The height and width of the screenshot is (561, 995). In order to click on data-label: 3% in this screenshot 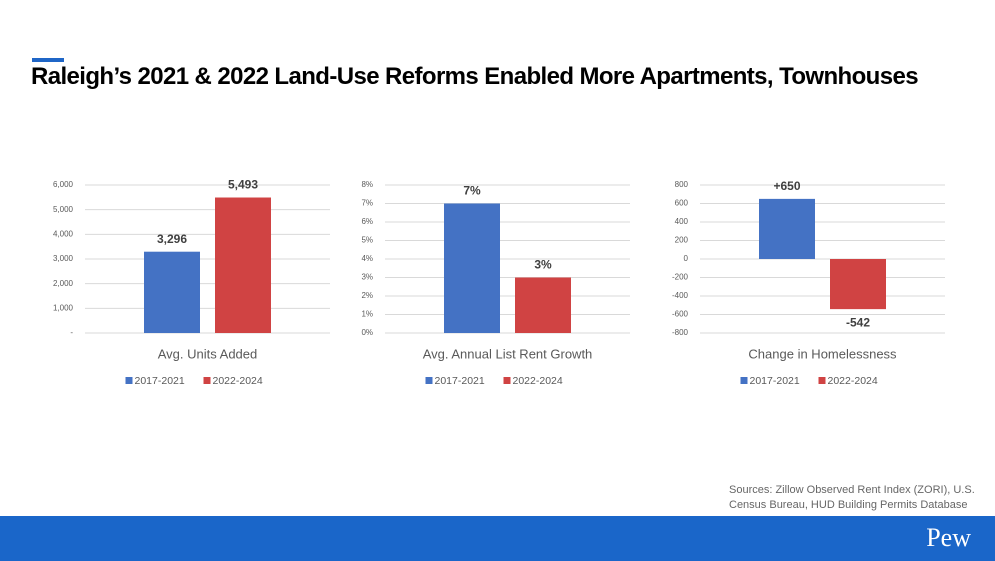, I will do `click(543, 265)`.